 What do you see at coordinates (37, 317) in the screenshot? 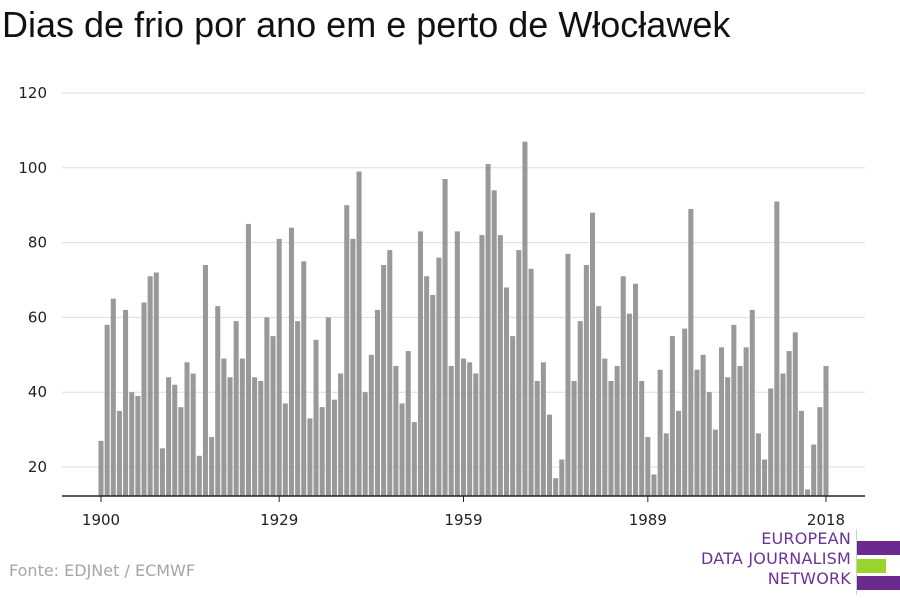
I see `y-tick-label: 60` at bounding box center [37, 317].